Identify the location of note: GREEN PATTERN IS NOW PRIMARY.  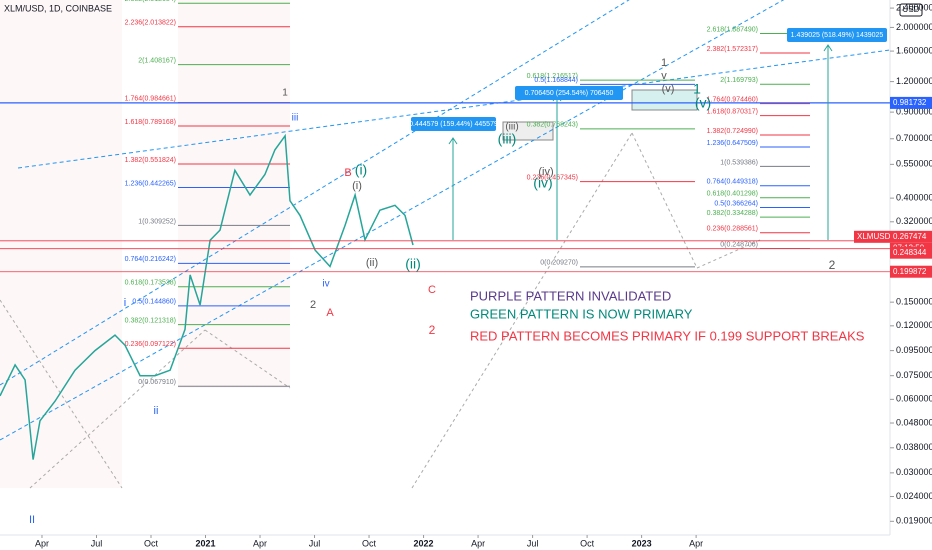
(581, 313).